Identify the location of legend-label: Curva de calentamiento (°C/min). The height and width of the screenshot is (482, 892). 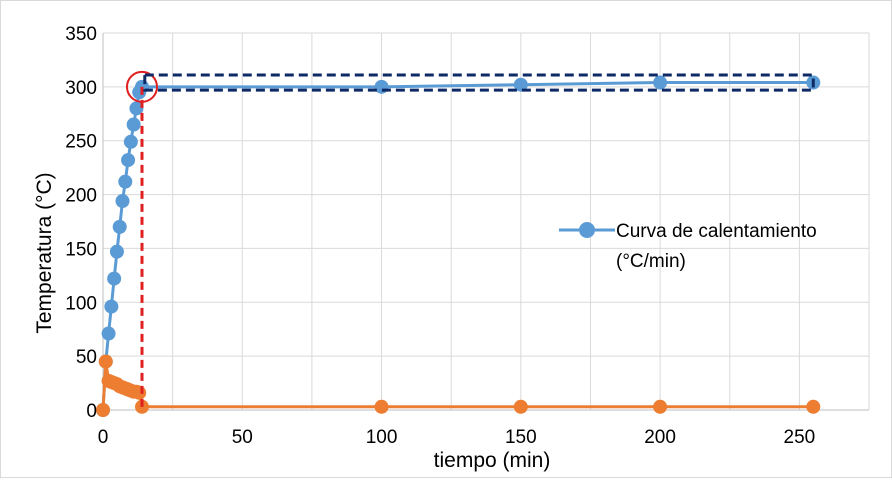
(719, 246).